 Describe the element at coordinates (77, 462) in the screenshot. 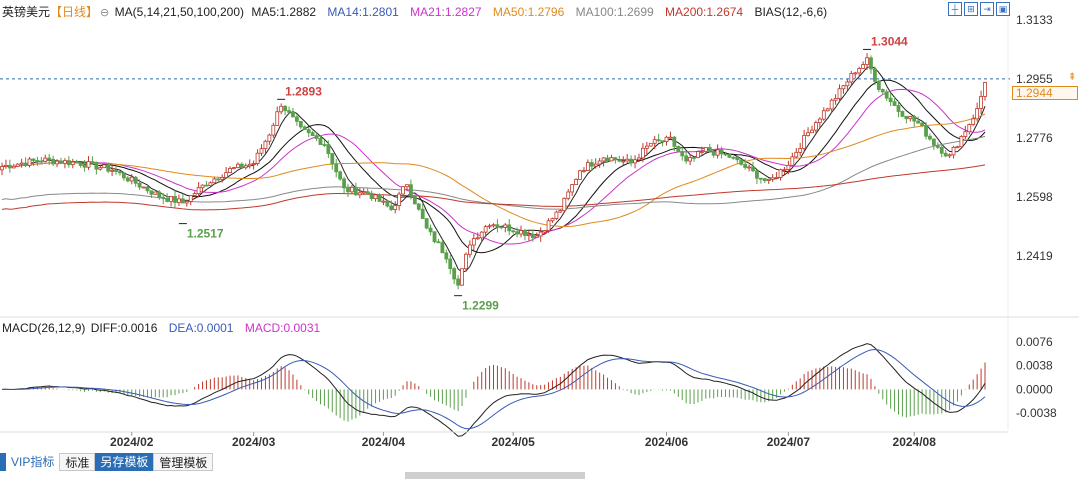

I see `standard-button: 标准` at that location.